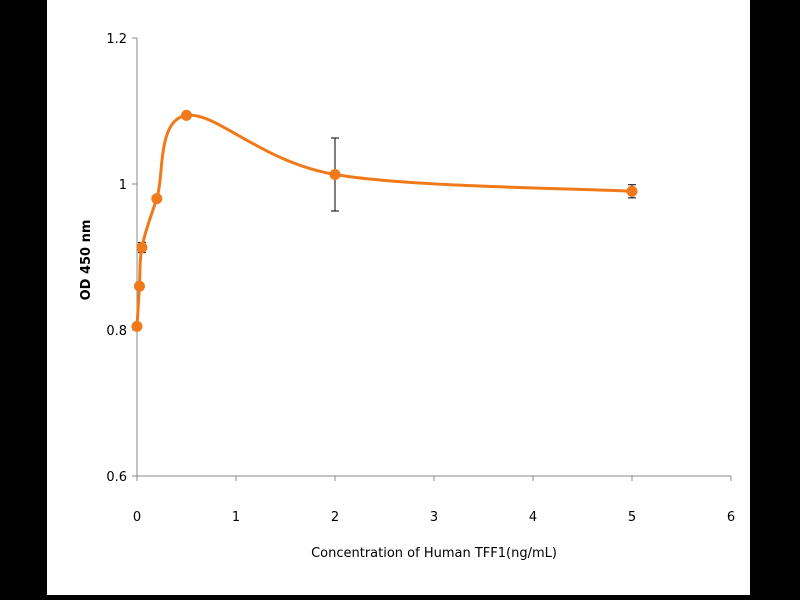 The width and height of the screenshot is (800, 600). What do you see at coordinates (632, 517) in the screenshot?
I see `x-tick-label: 5` at bounding box center [632, 517].